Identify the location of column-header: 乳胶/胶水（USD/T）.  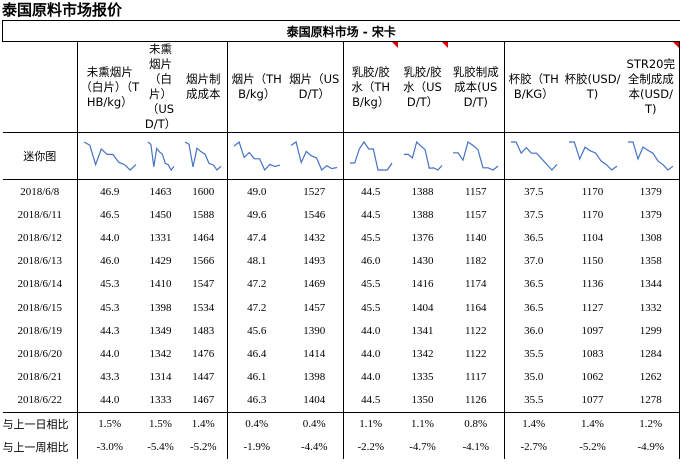
(423, 87).